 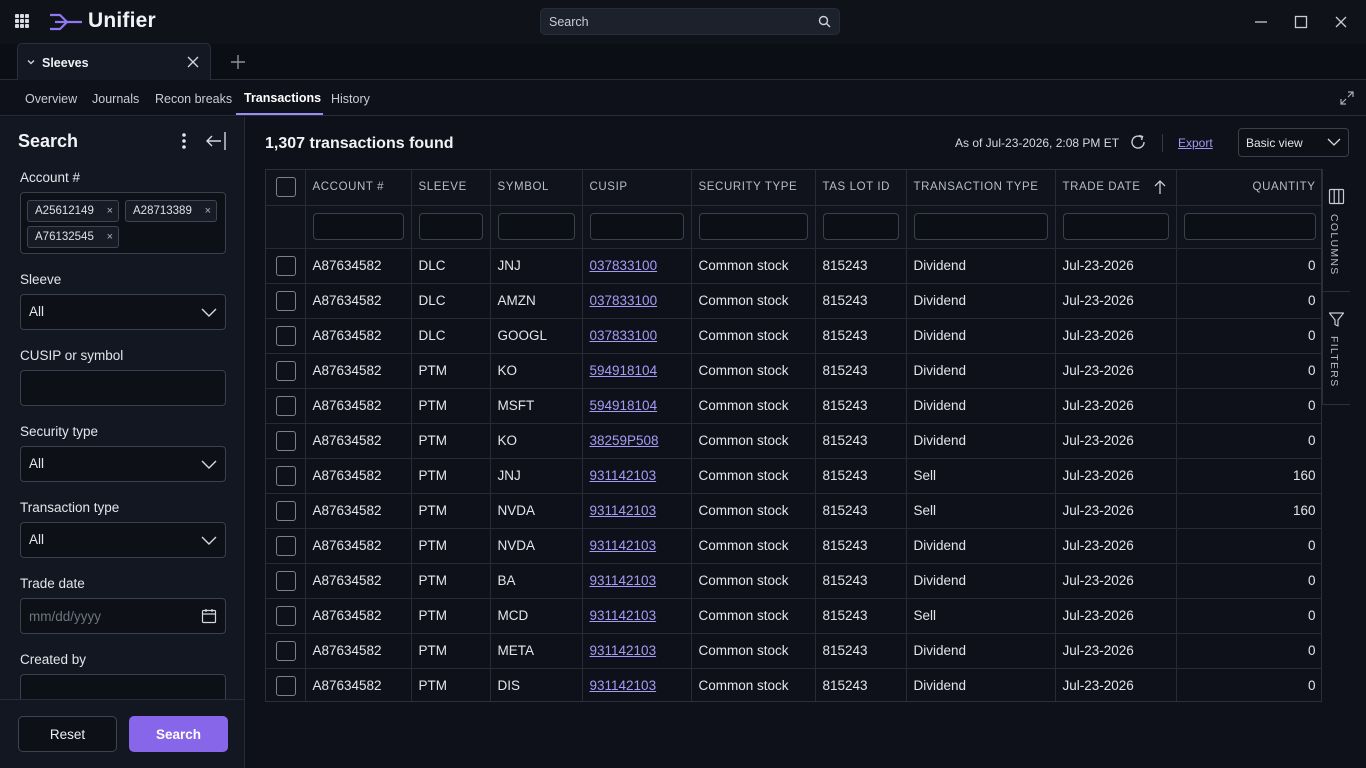 I want to click on column-header-quantity: QUANTITY, so click(x=1248, y=188).